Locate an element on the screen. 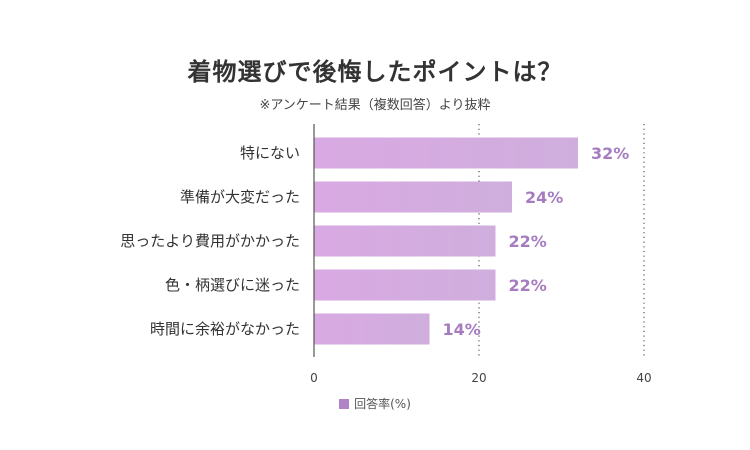  chart-title: 着物選びで後悔したポイントは？ is located at coordinates (375, 72).